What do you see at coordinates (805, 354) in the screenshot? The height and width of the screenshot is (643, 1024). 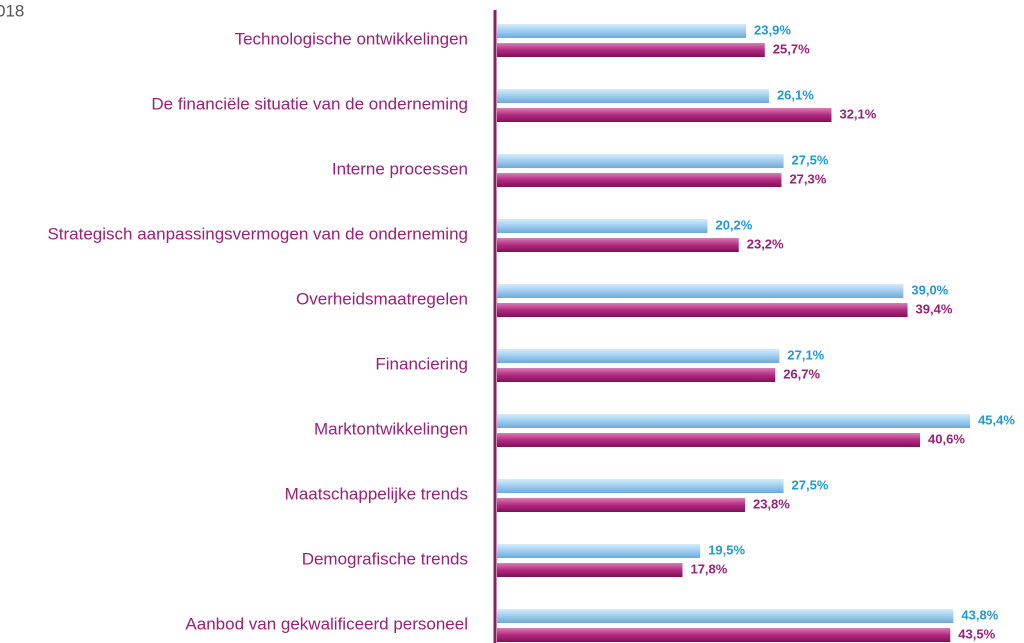 I see `value-label: 27,1%` at bounding box center [805, 354].